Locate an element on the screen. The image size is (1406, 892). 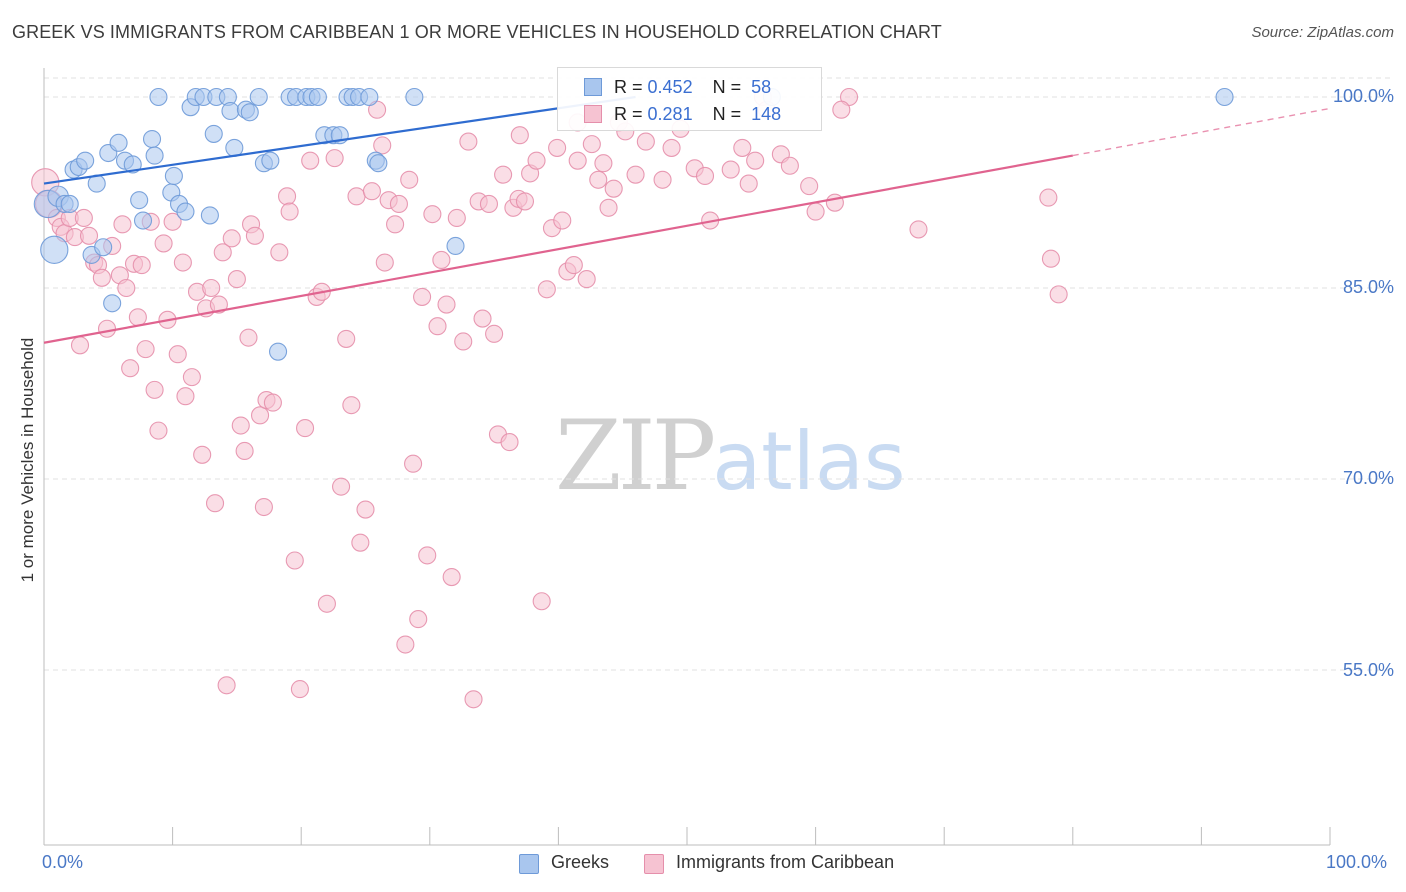
legend-swatch-blue is located at coordinates (593, 87).